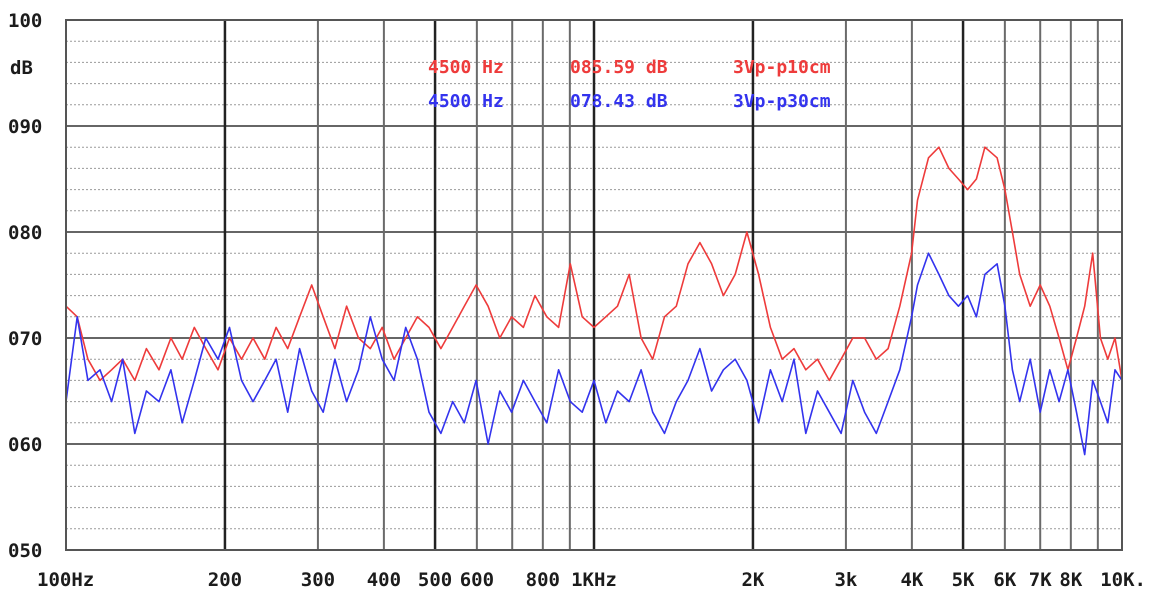  Describe the element at coordinates (25, 286) in the screenshot. I see `y-tick-labels: 100 090 080 070 060 050` at that location.